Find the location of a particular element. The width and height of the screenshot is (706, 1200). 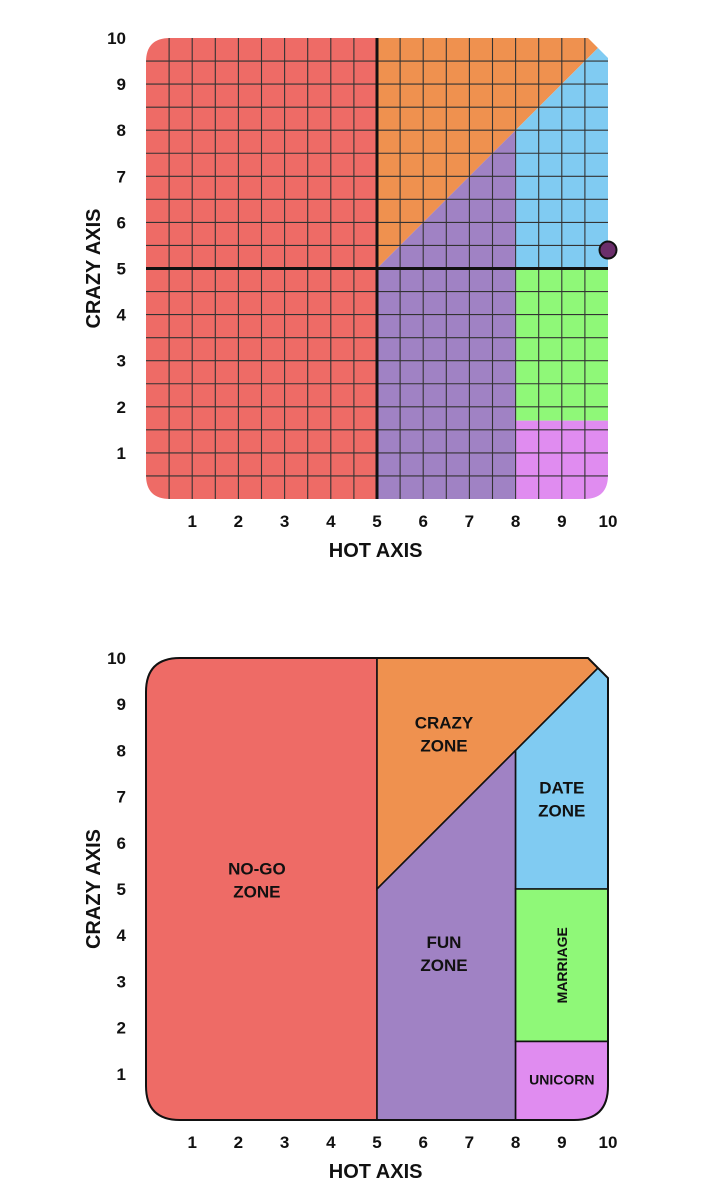

zone-label-date: DATE is located at coordinates (561, 787).